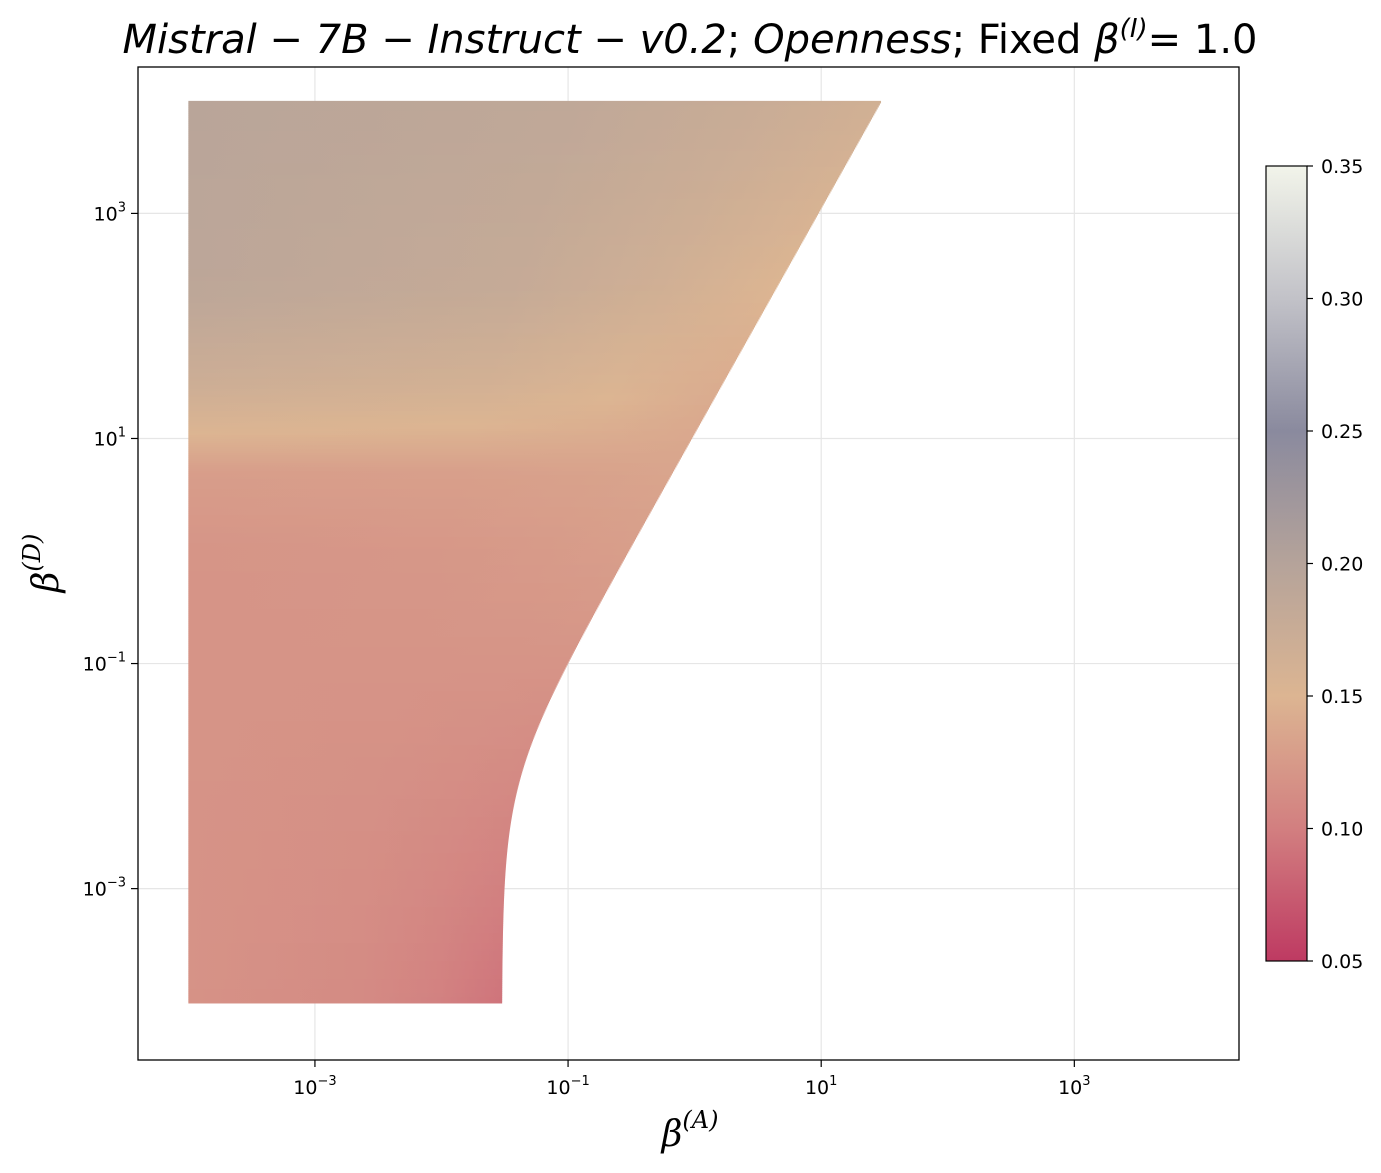 Image resolution: width=1381 pixels, height=1173 pixels. What do you see at coordinates (852, 40) in the screenshot?
I see `title-trait: Openness` at bounding box center [852, 40].